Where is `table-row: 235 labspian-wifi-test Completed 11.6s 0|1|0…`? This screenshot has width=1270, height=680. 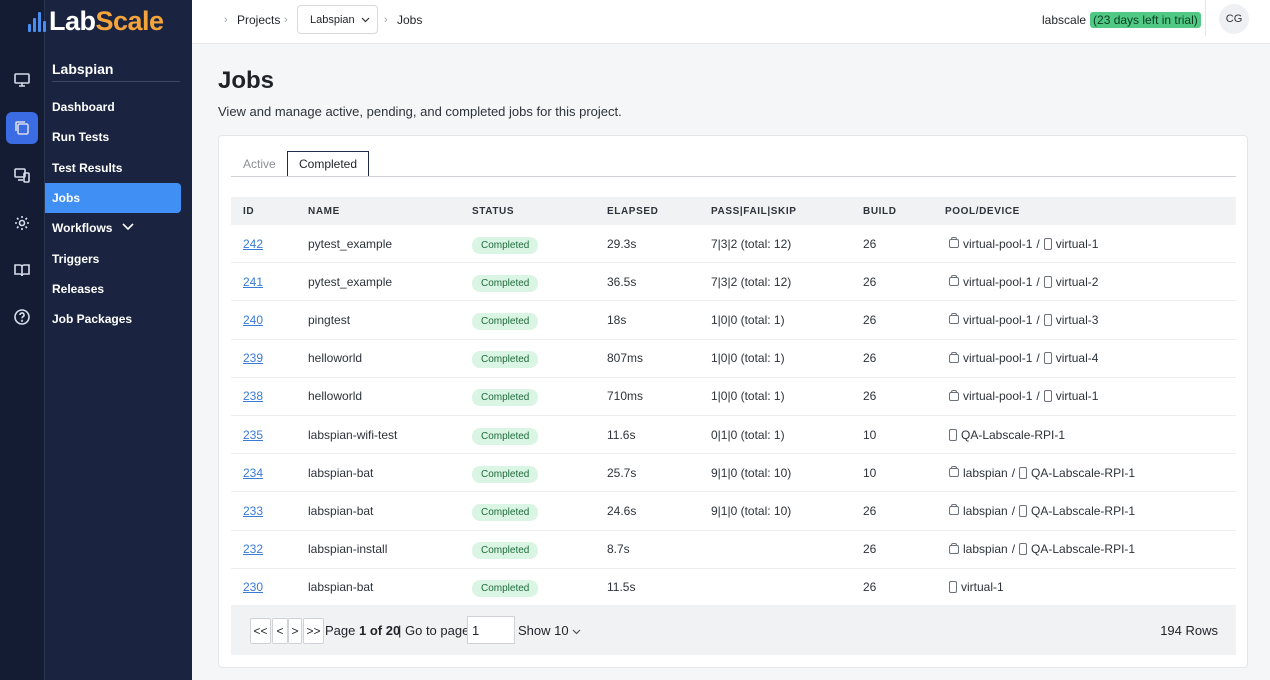
table-row: 235 labspian-wifi-test Completed 11.6s 0|1|0… is located at coordinates (733, 435).